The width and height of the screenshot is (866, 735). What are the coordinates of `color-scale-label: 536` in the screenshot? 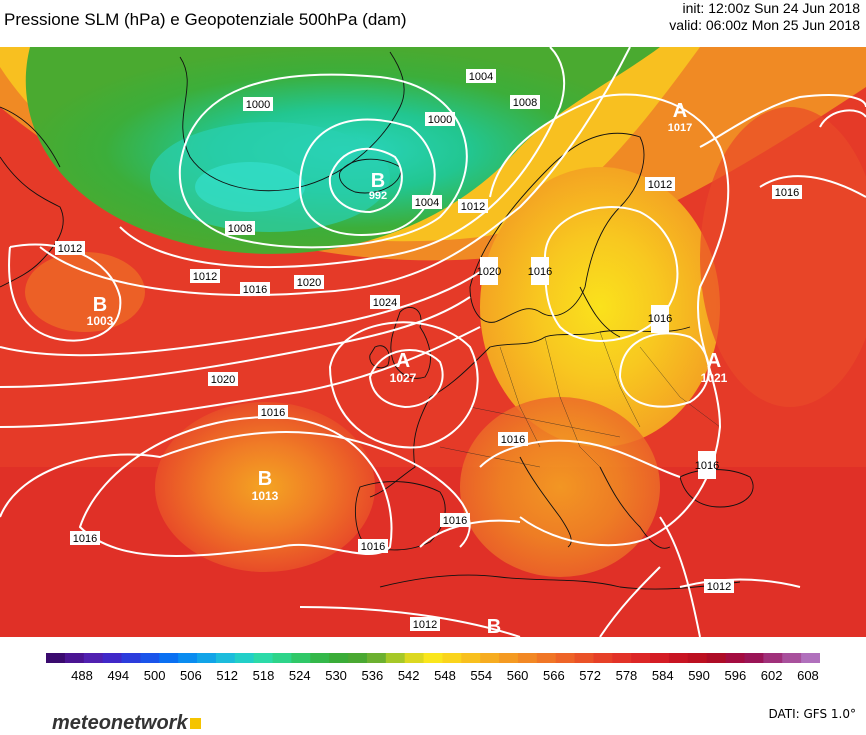 It's located at (372, 675).